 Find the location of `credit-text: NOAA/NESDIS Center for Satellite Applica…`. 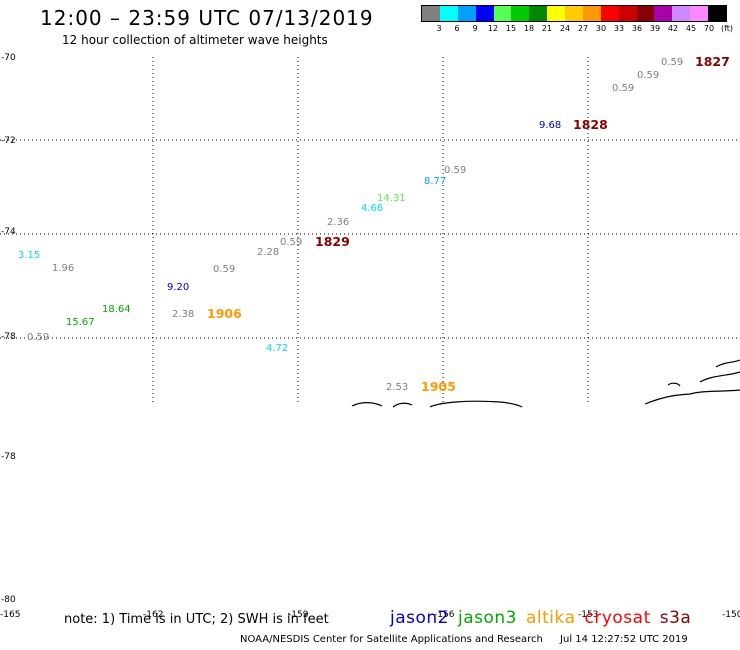

credit-text: NOAA/NESDIS Center for Satellite Applica… is located at coordinates (391, 639).